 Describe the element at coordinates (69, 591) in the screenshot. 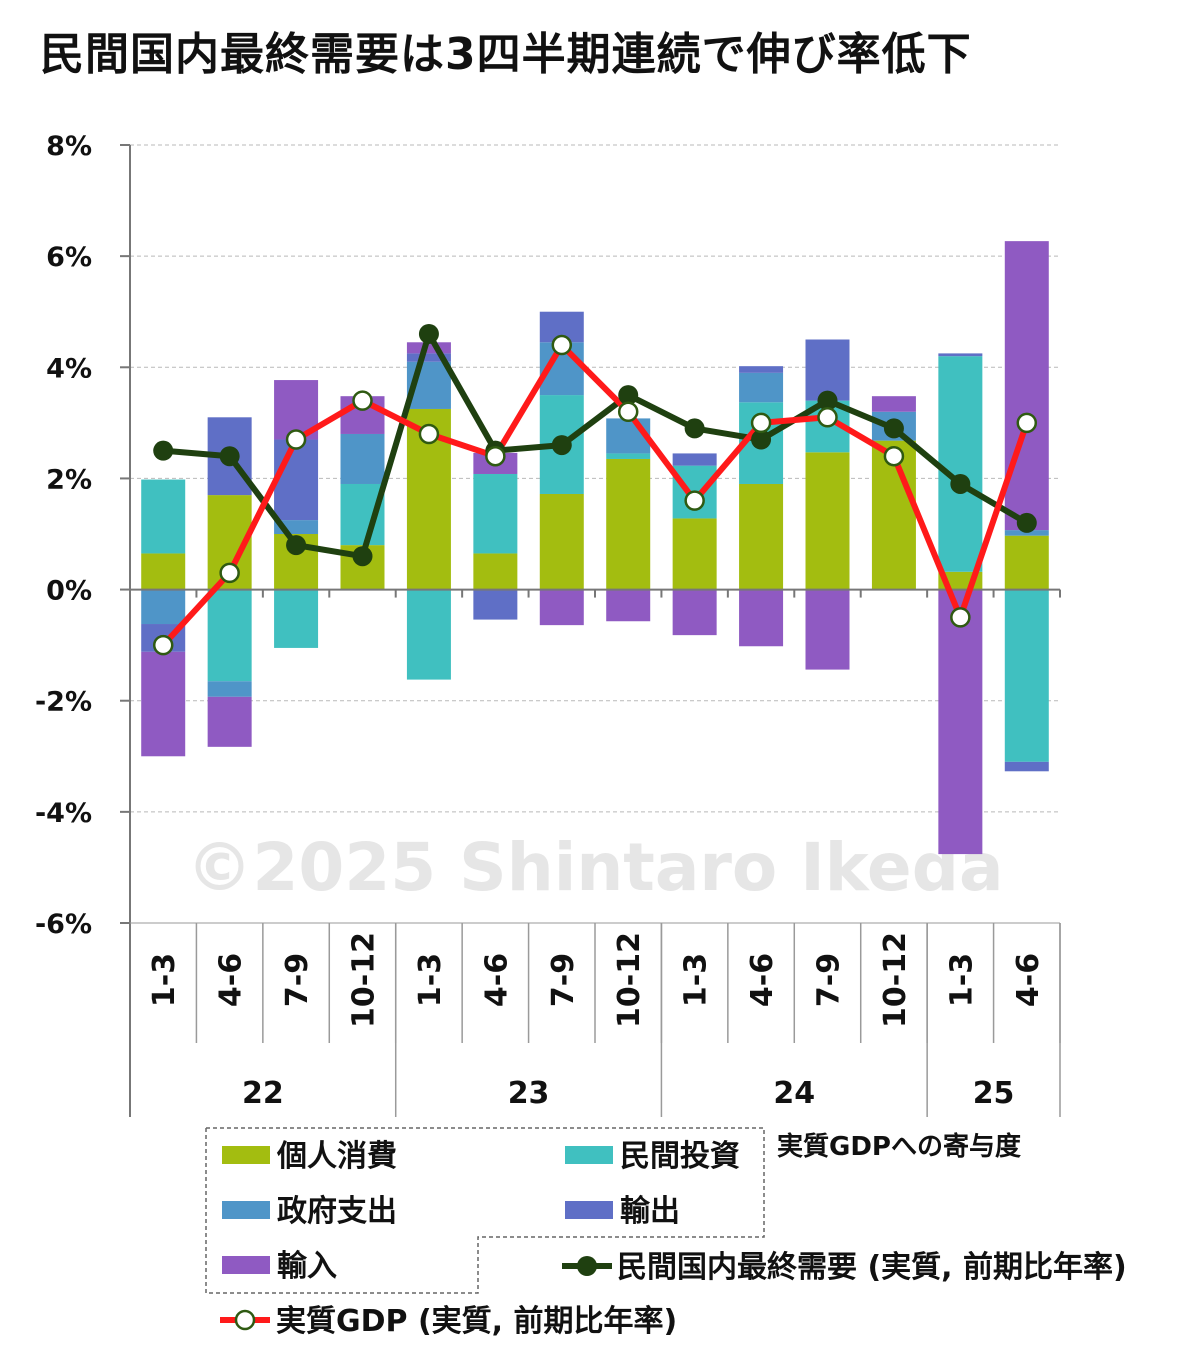

I see `y-tick-label: 0%` at that location.